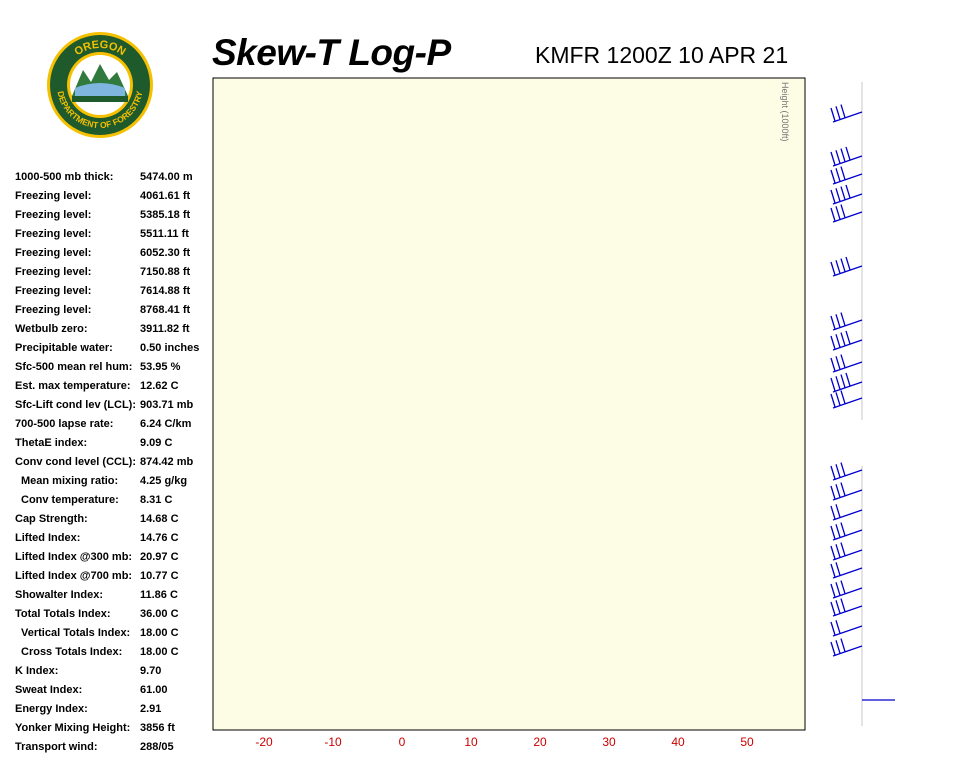 The width and height of the screenshot is (960, 768). What do you see at coordinates (151, 671) in the screenshot?
I see `stat-value: 9.70` at bounding box center [151, 671].